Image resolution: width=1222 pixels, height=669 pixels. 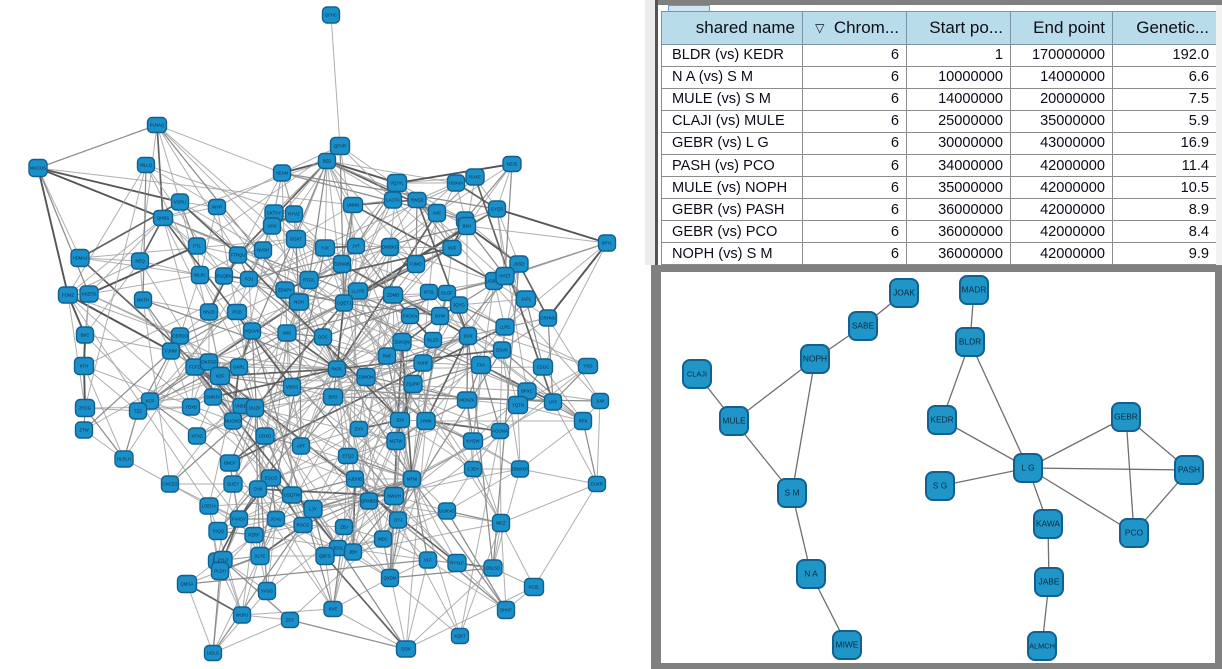 I want to click on svg-text: ZTW, so click(x=84, y=430).